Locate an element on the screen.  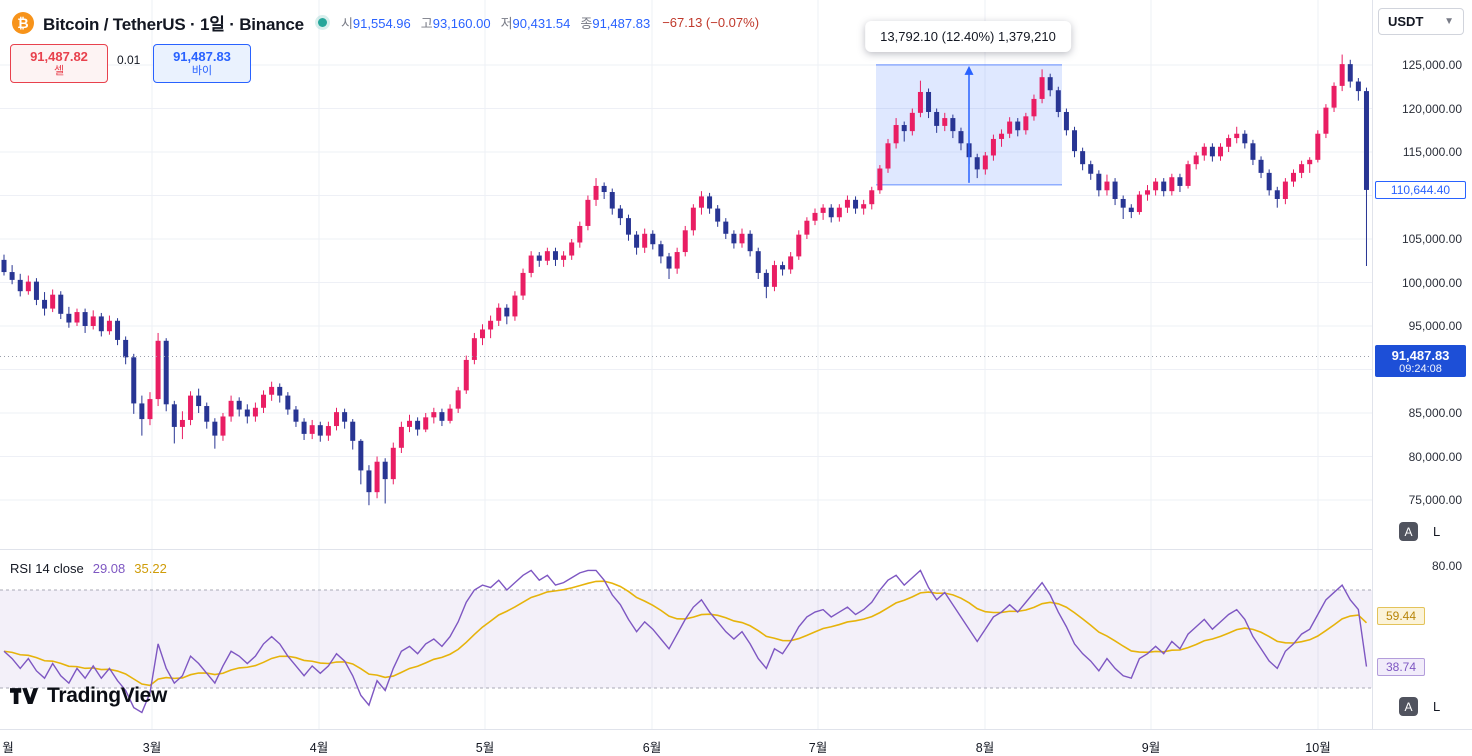
rsi-log-scale-button: L is located at coordinates (1437, 706).